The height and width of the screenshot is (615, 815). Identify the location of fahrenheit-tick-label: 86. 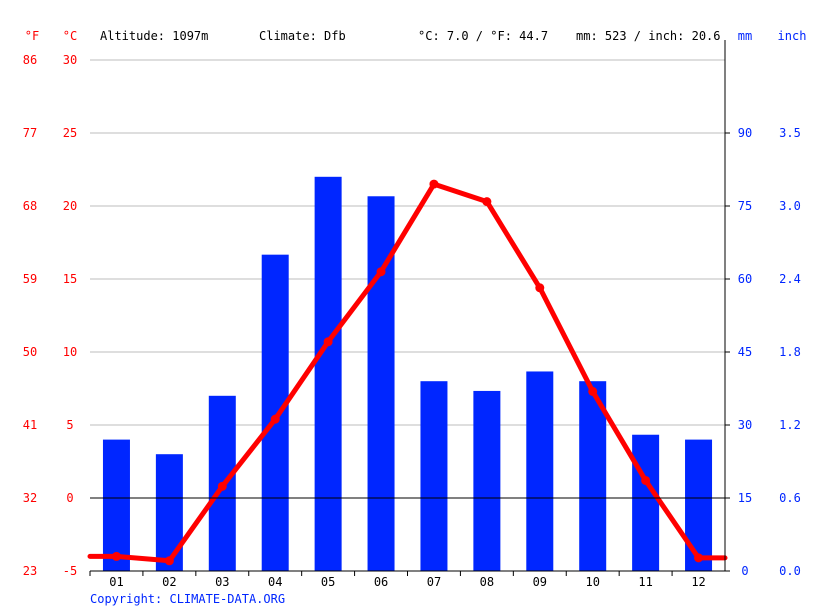
(30, 60).